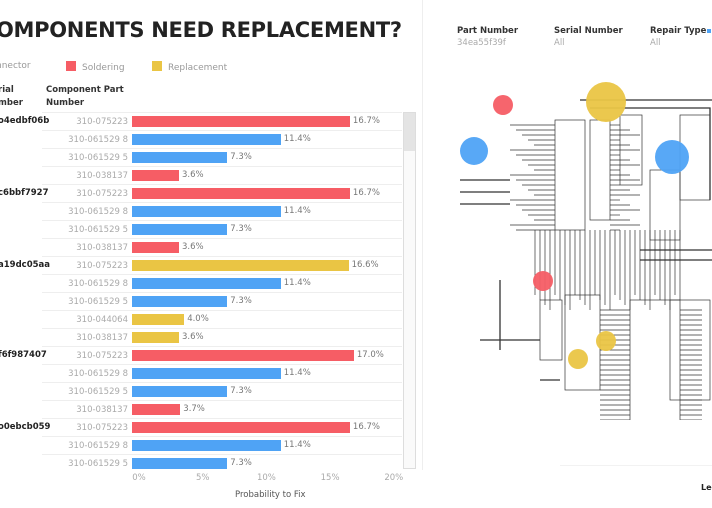  I want to click on legend-link: Leg, so click(706, 487).